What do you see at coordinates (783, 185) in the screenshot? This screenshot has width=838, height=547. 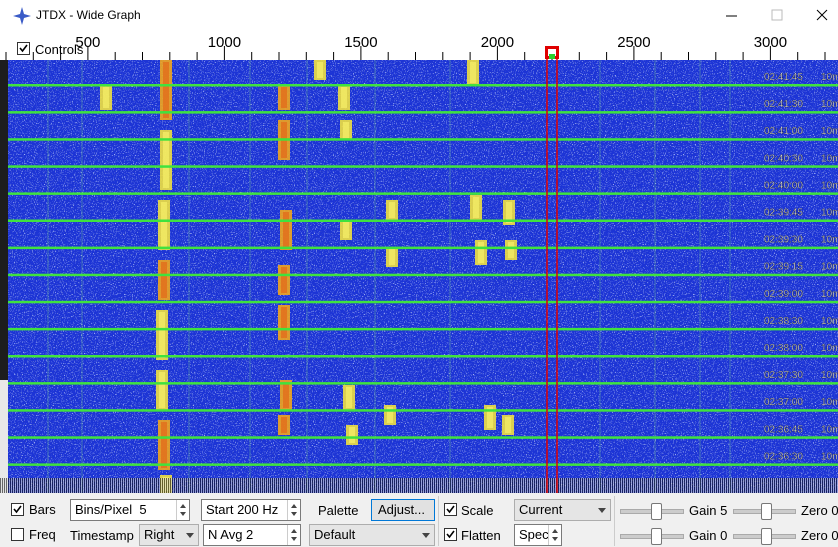 I see `timestamp: 02:40:00` at bounding box center [783, 185].